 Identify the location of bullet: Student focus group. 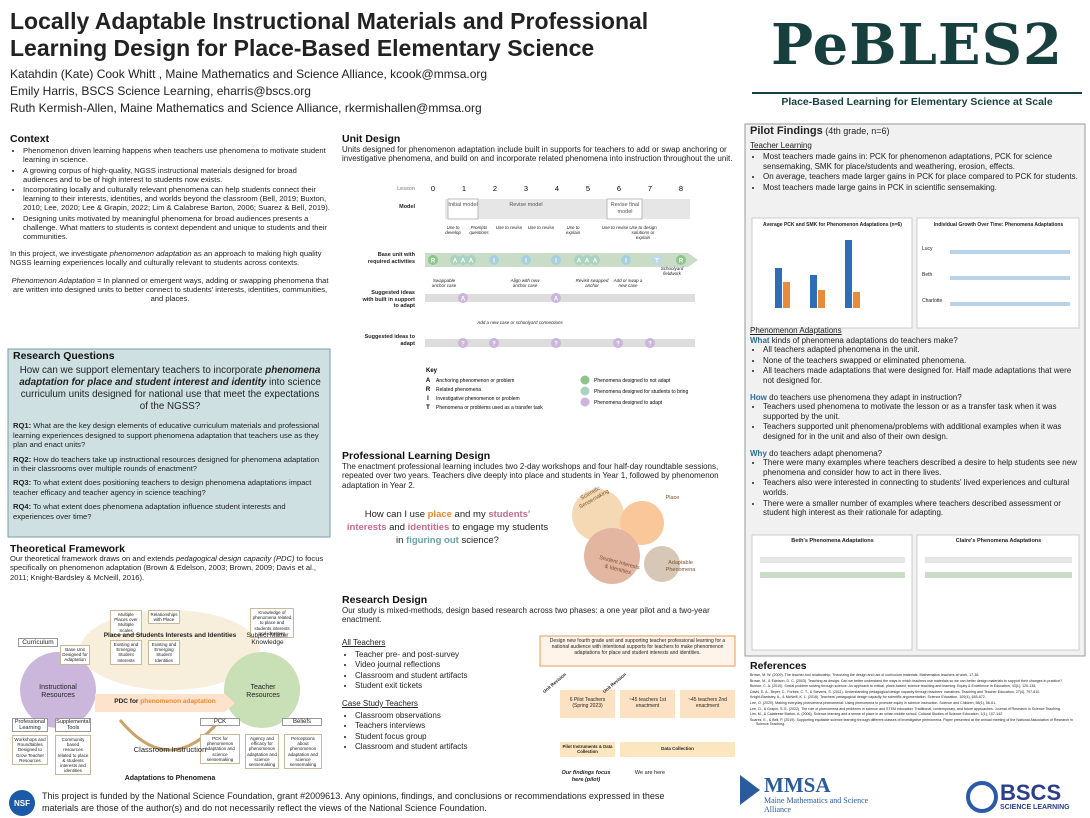
(443, 737).